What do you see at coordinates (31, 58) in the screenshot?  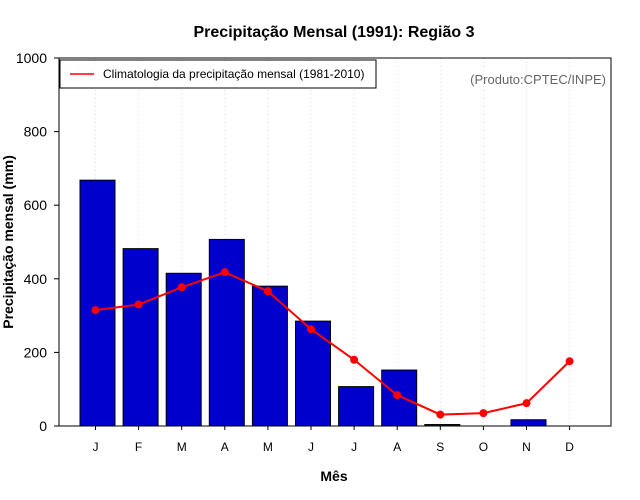 I see `y-tick-label: 1000` at bounding box center [31, 58].